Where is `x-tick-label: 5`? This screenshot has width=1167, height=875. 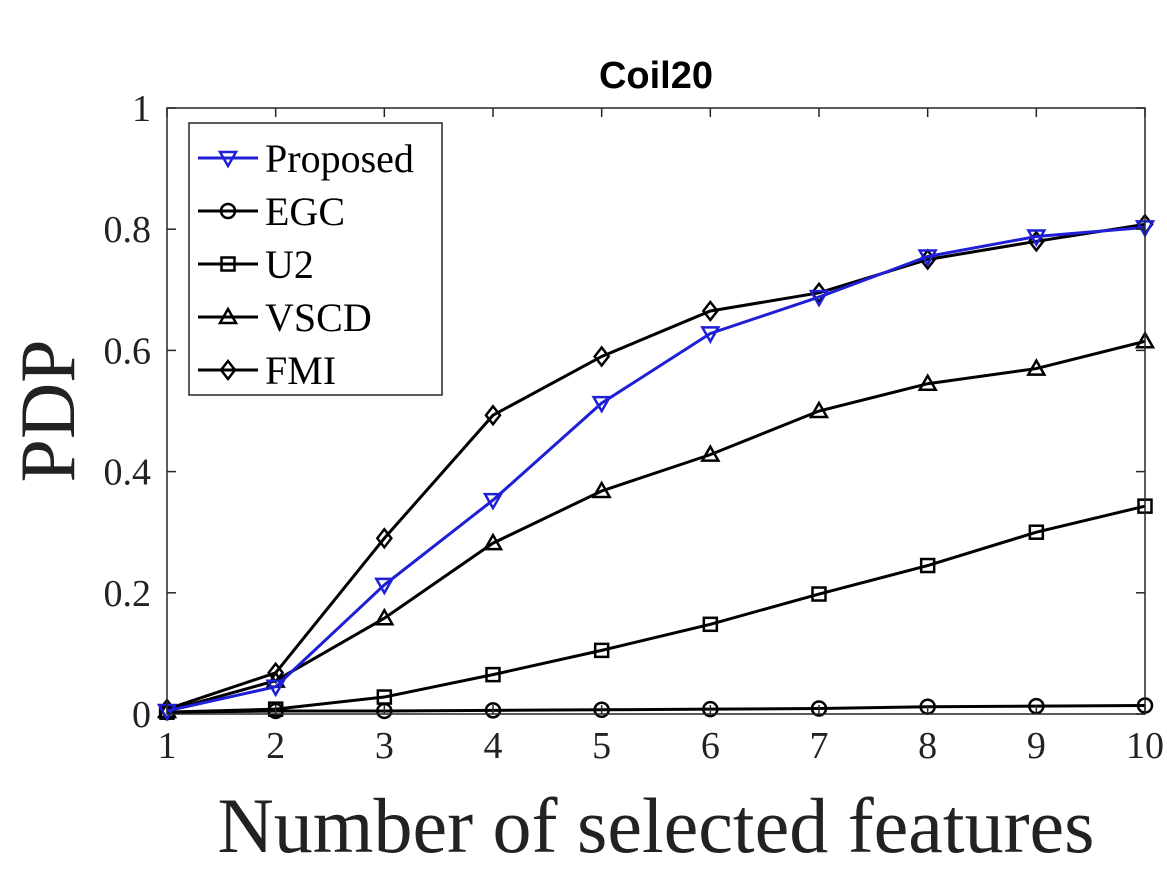 x-tick-label: 5 is located at coordinates (601, 746).